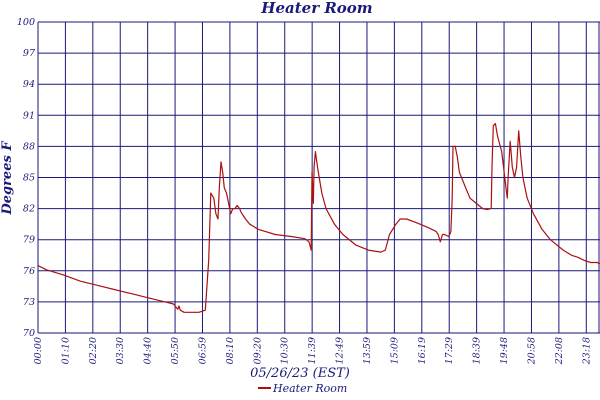 Image resolution: width=600 pixels, height=400 pixels. I want to click on y-tick-label: 85, so click(29, 178).